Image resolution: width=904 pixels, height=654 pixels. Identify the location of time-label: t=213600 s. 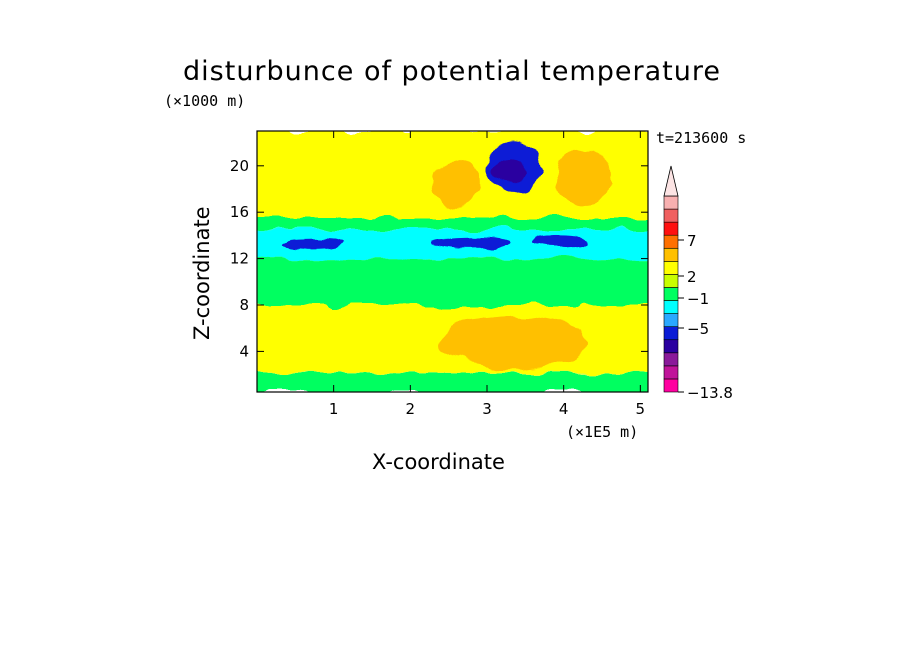
(701, 138).